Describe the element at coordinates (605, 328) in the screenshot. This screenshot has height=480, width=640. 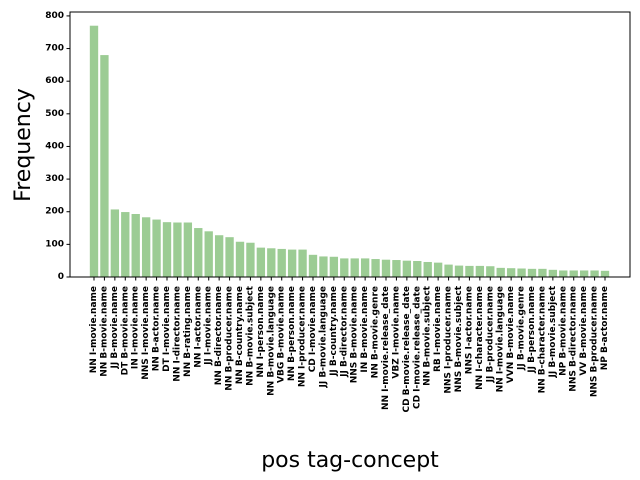
I see `x-tick-label: NP B-actor.name` at that location.